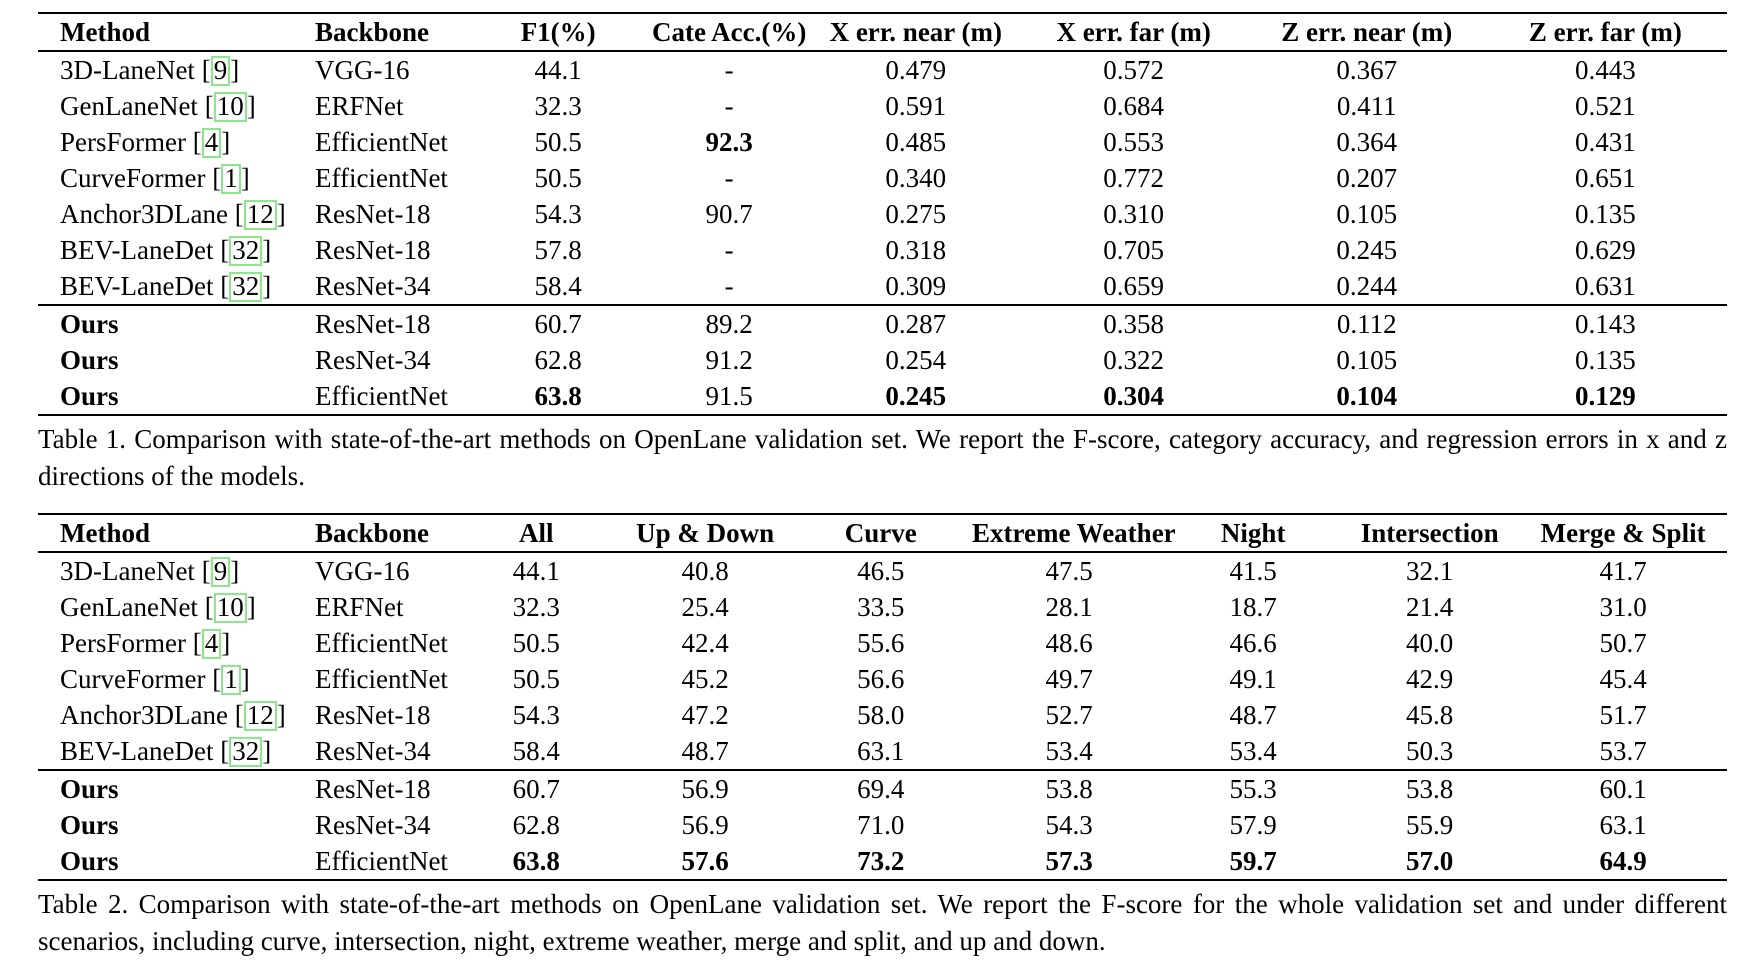 The width and height of the screenshot is (1764, 960). I want to click on method-cell: GenLaneNet [10], so click(158, 607).